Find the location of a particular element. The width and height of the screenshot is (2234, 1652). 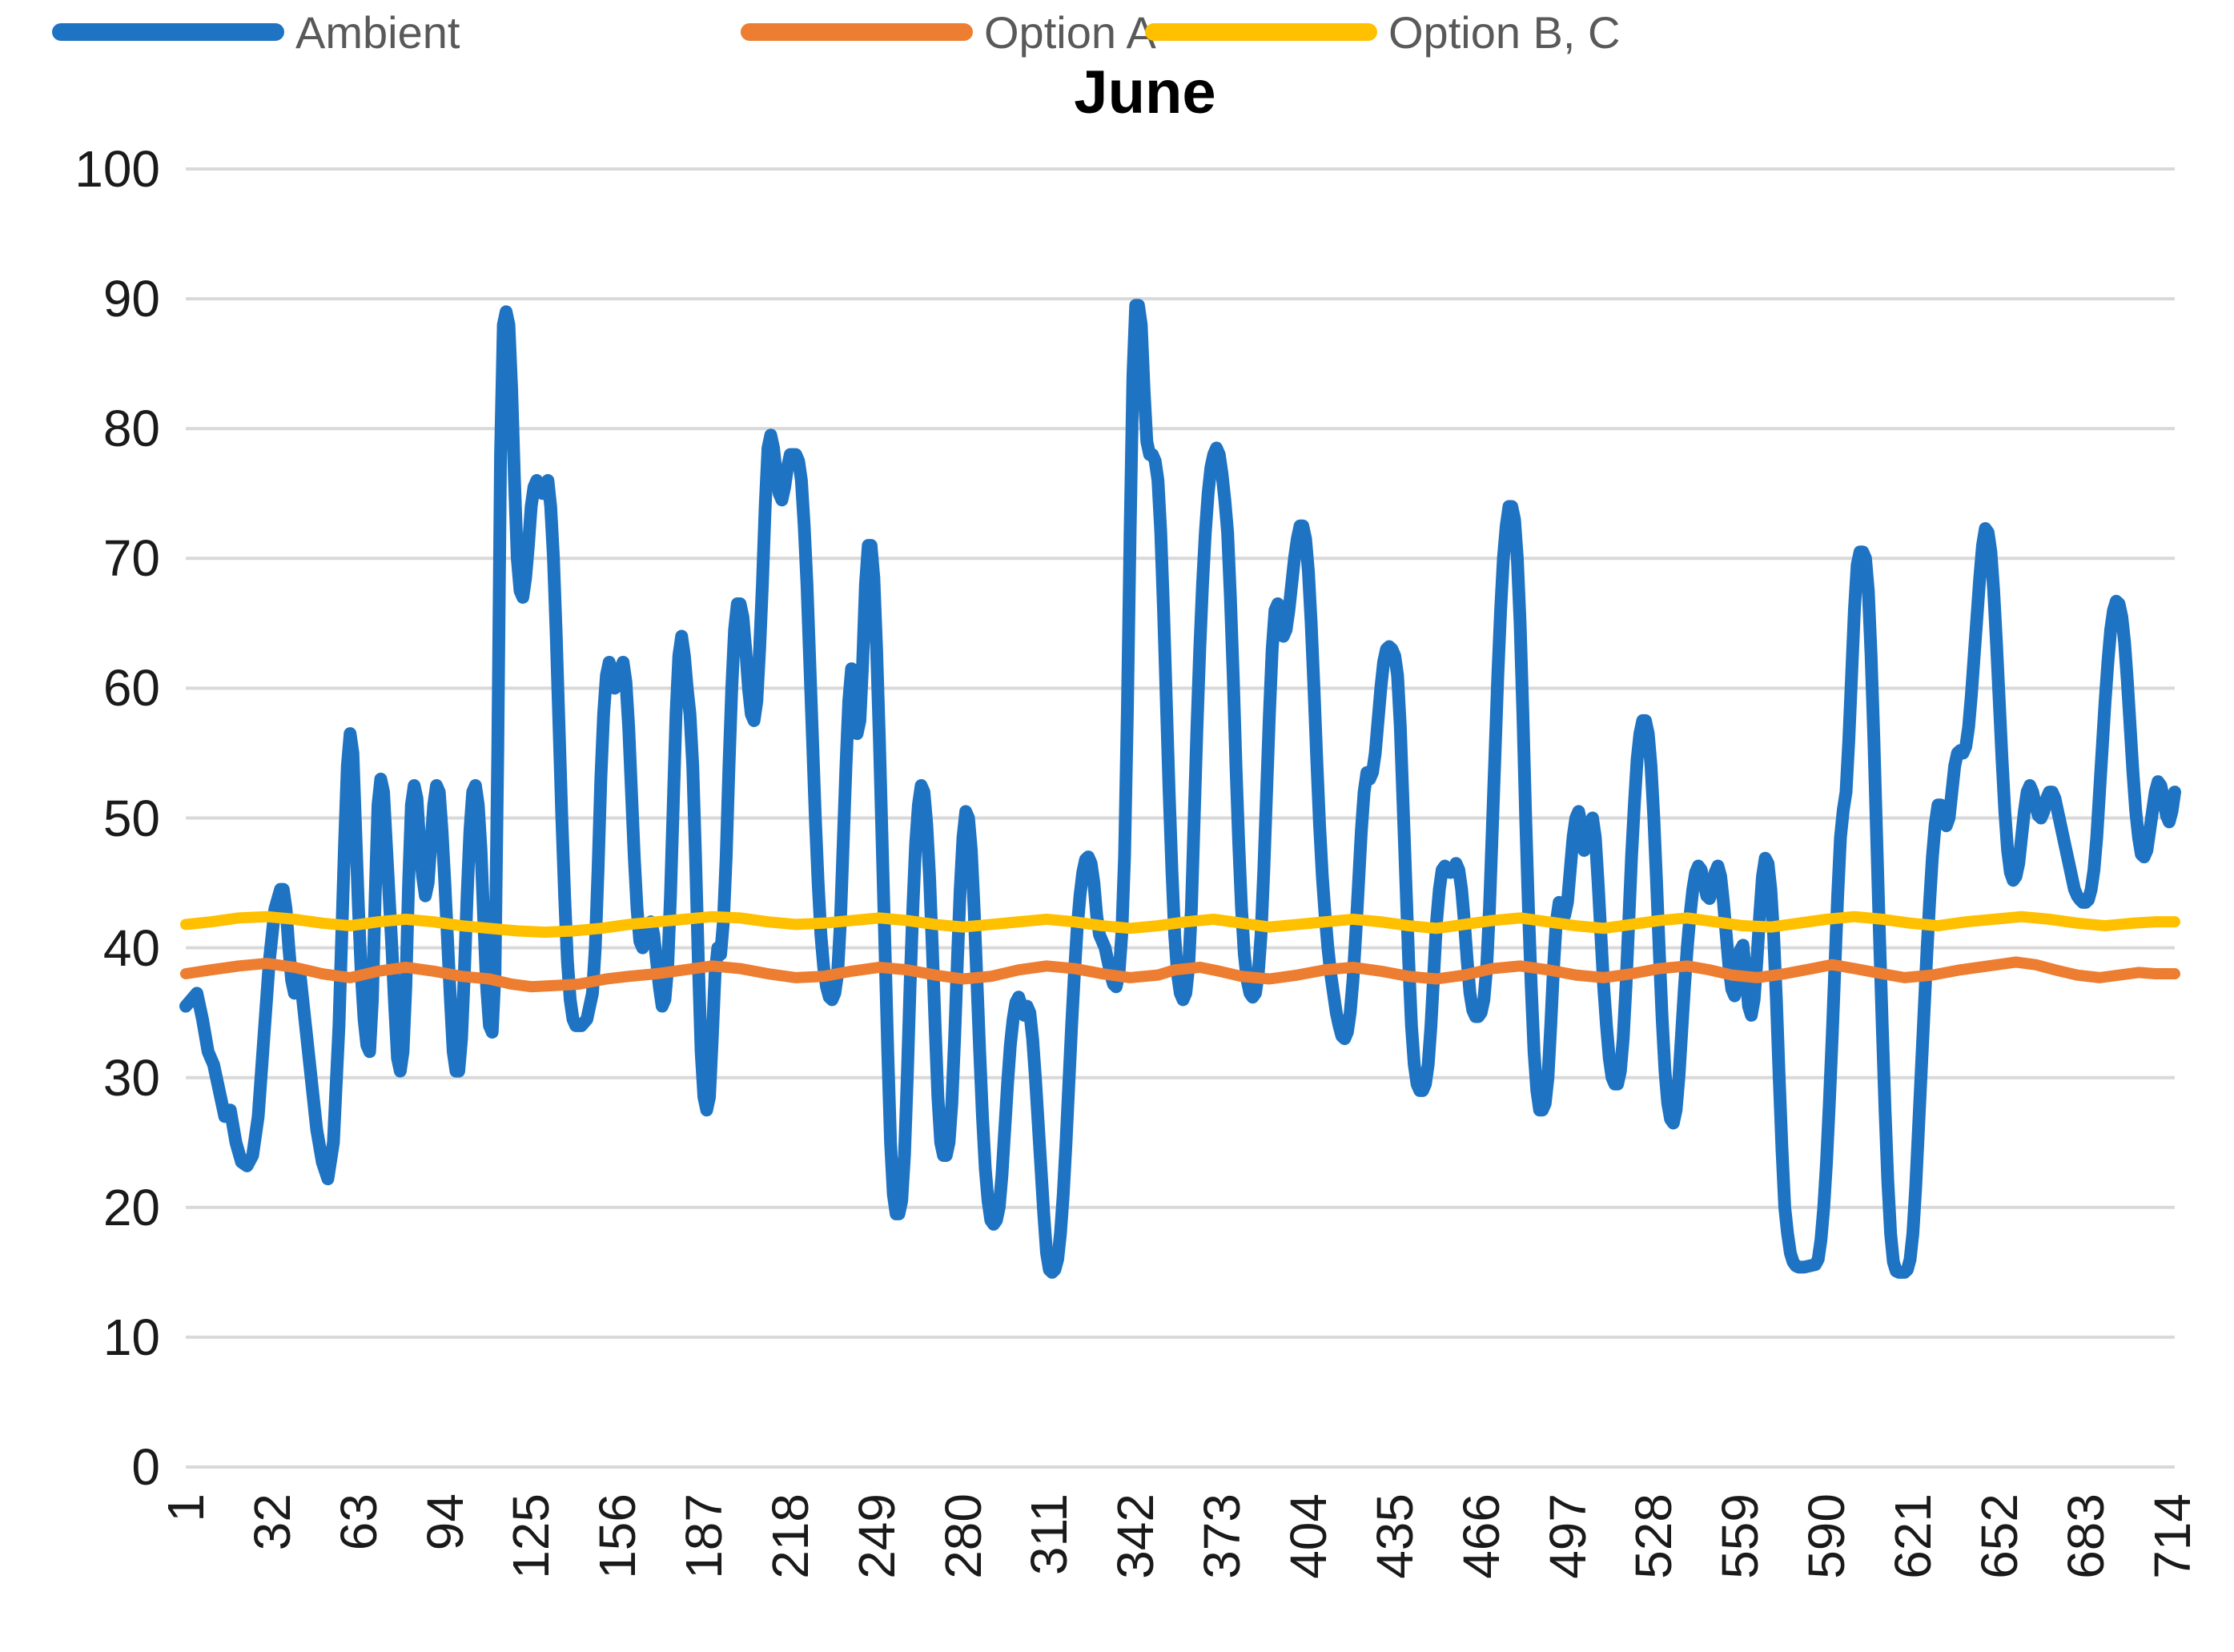

x-axis-label-435: 435 is located at coordinates (1394, 1536).